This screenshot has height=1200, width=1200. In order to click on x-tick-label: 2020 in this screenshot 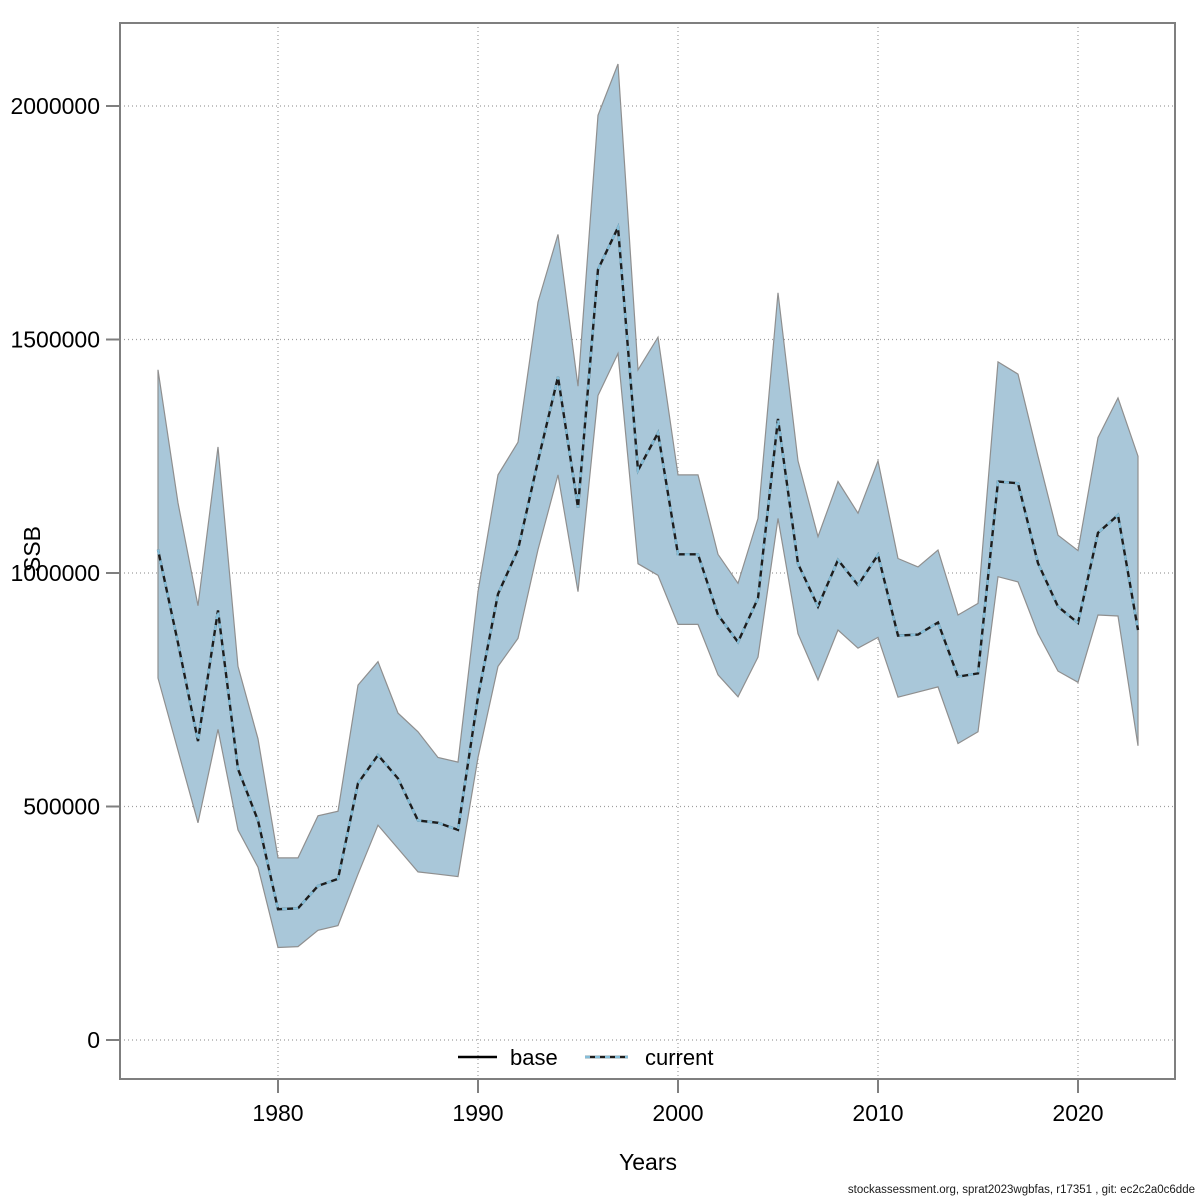, I will do `click(1077, 1113)`.